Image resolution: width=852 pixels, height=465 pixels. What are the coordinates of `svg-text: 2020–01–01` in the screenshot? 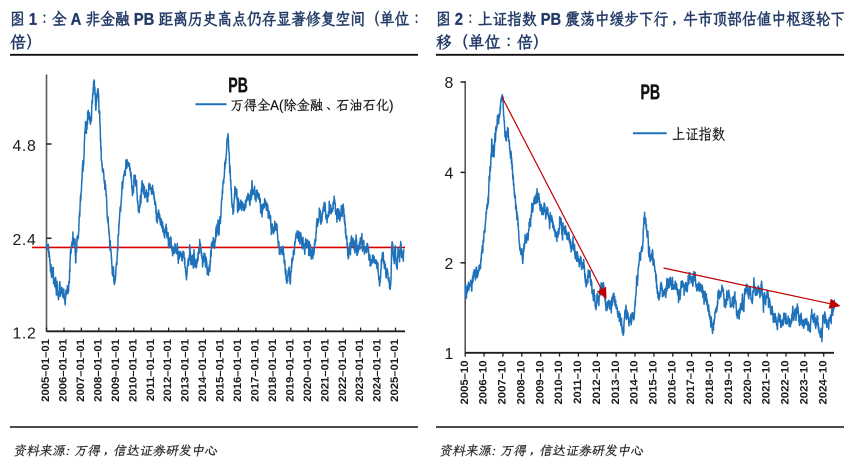 It's located at (308, 370).